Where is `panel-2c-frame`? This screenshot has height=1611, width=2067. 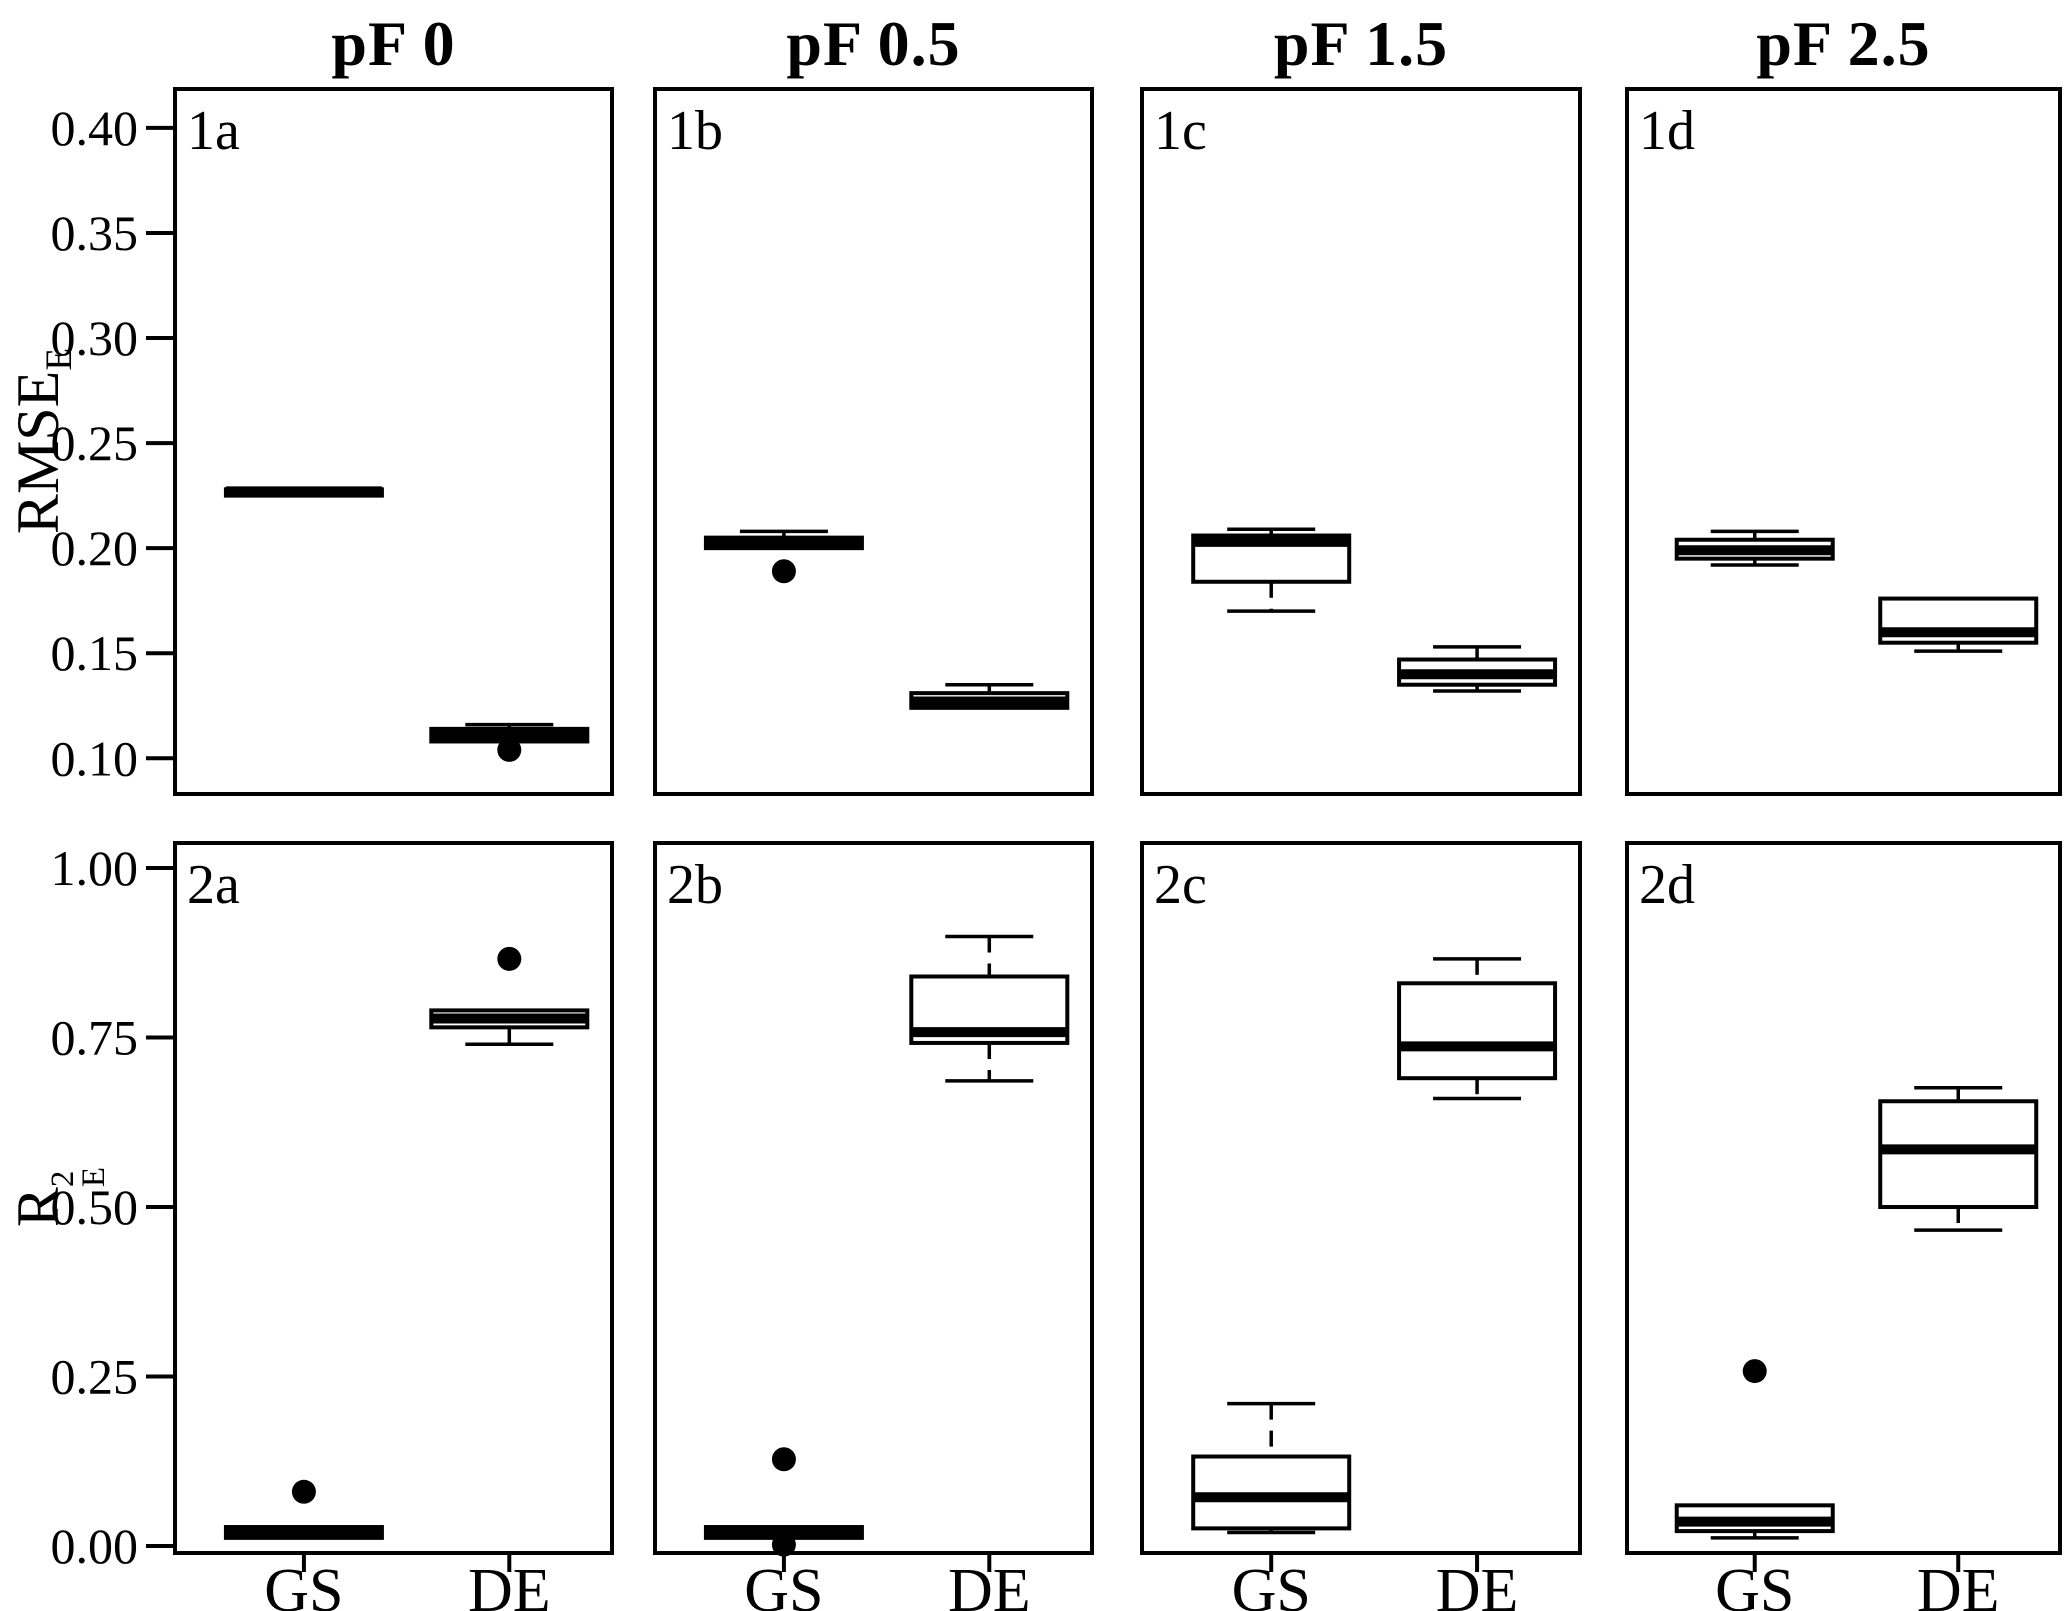 panel-2c-frame is located at coordinates (1361, 1198).